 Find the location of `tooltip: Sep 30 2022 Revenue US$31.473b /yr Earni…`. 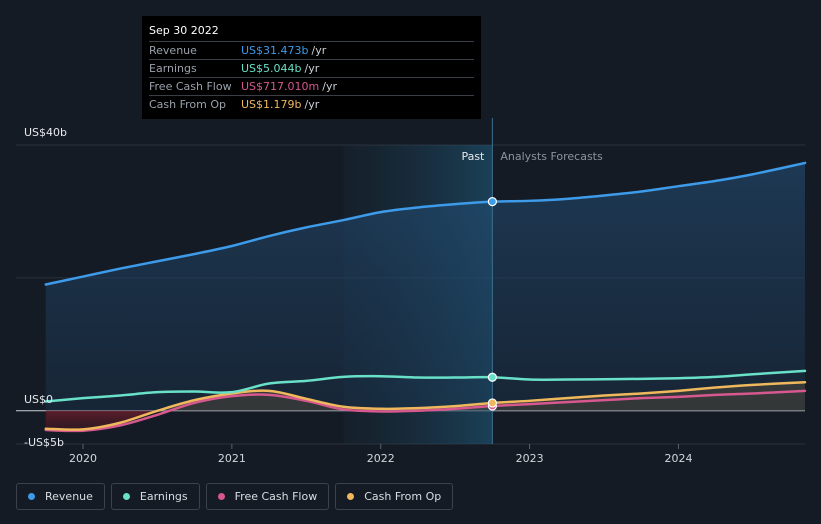

tooltip: Sep 30 2022 Revenue US$31.473b /yr Earni… is located at coordinates (311, 67).